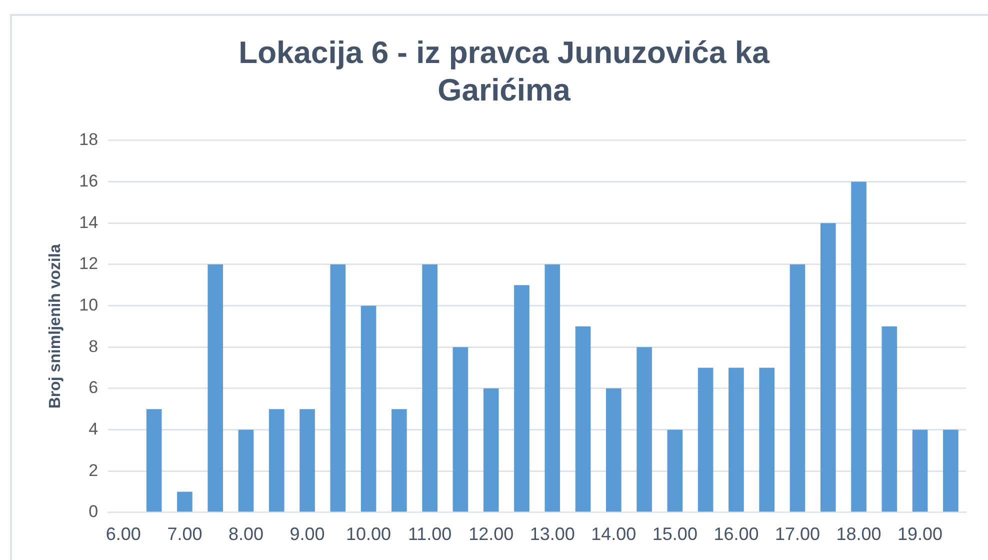 This screenshot has height=560, width=988. What do you see at coordinates (184, 534) in the screenshot?
I see `x-tick-label: 7.00` at bounding box center [184, 534].